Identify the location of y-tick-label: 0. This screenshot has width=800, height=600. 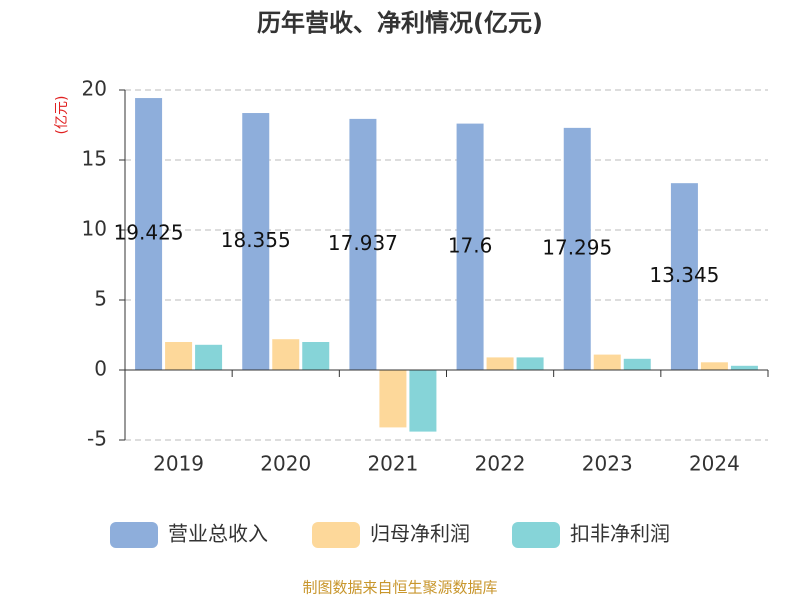
(100, 369).